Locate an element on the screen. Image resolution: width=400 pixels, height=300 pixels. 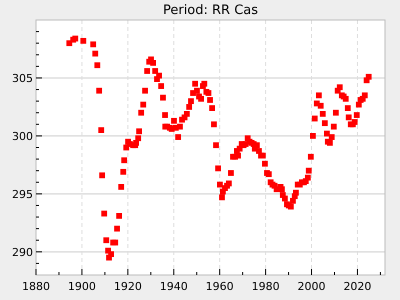
y-tick-label: 300 is located at coordinates (22, 136).